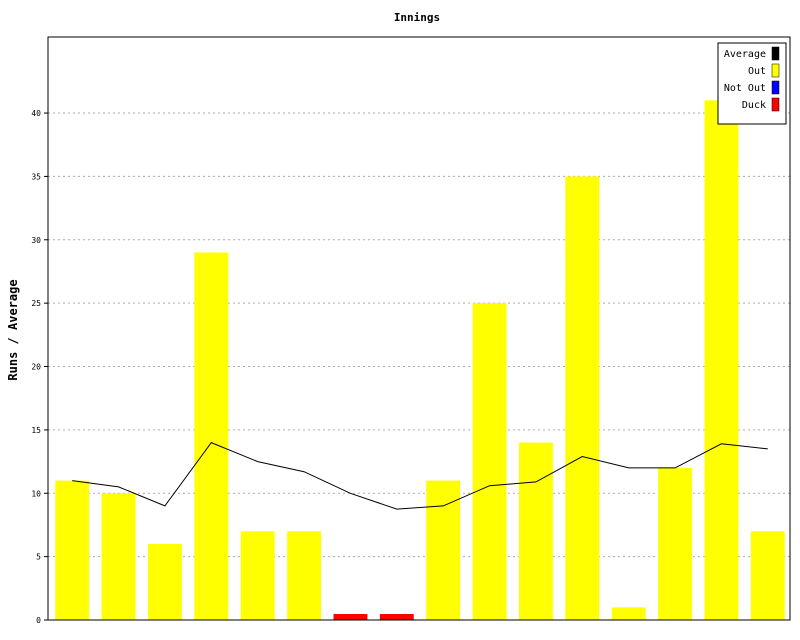 This screenshot has height=640, width=800. I want to click on legend-label: Not Out, so click(745, 88).